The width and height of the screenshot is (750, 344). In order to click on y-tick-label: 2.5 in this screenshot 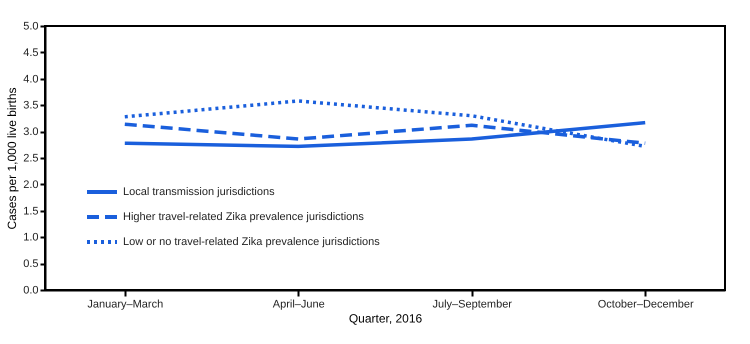, I will do `click(30, 158)`.